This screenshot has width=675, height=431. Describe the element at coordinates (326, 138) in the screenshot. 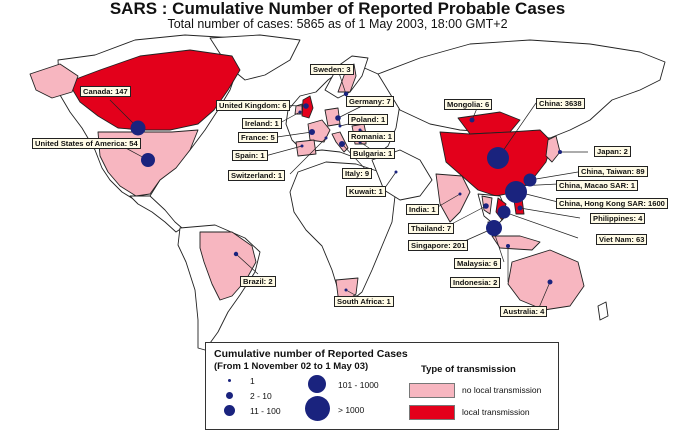

I see `bubble-switzerland` at that location.